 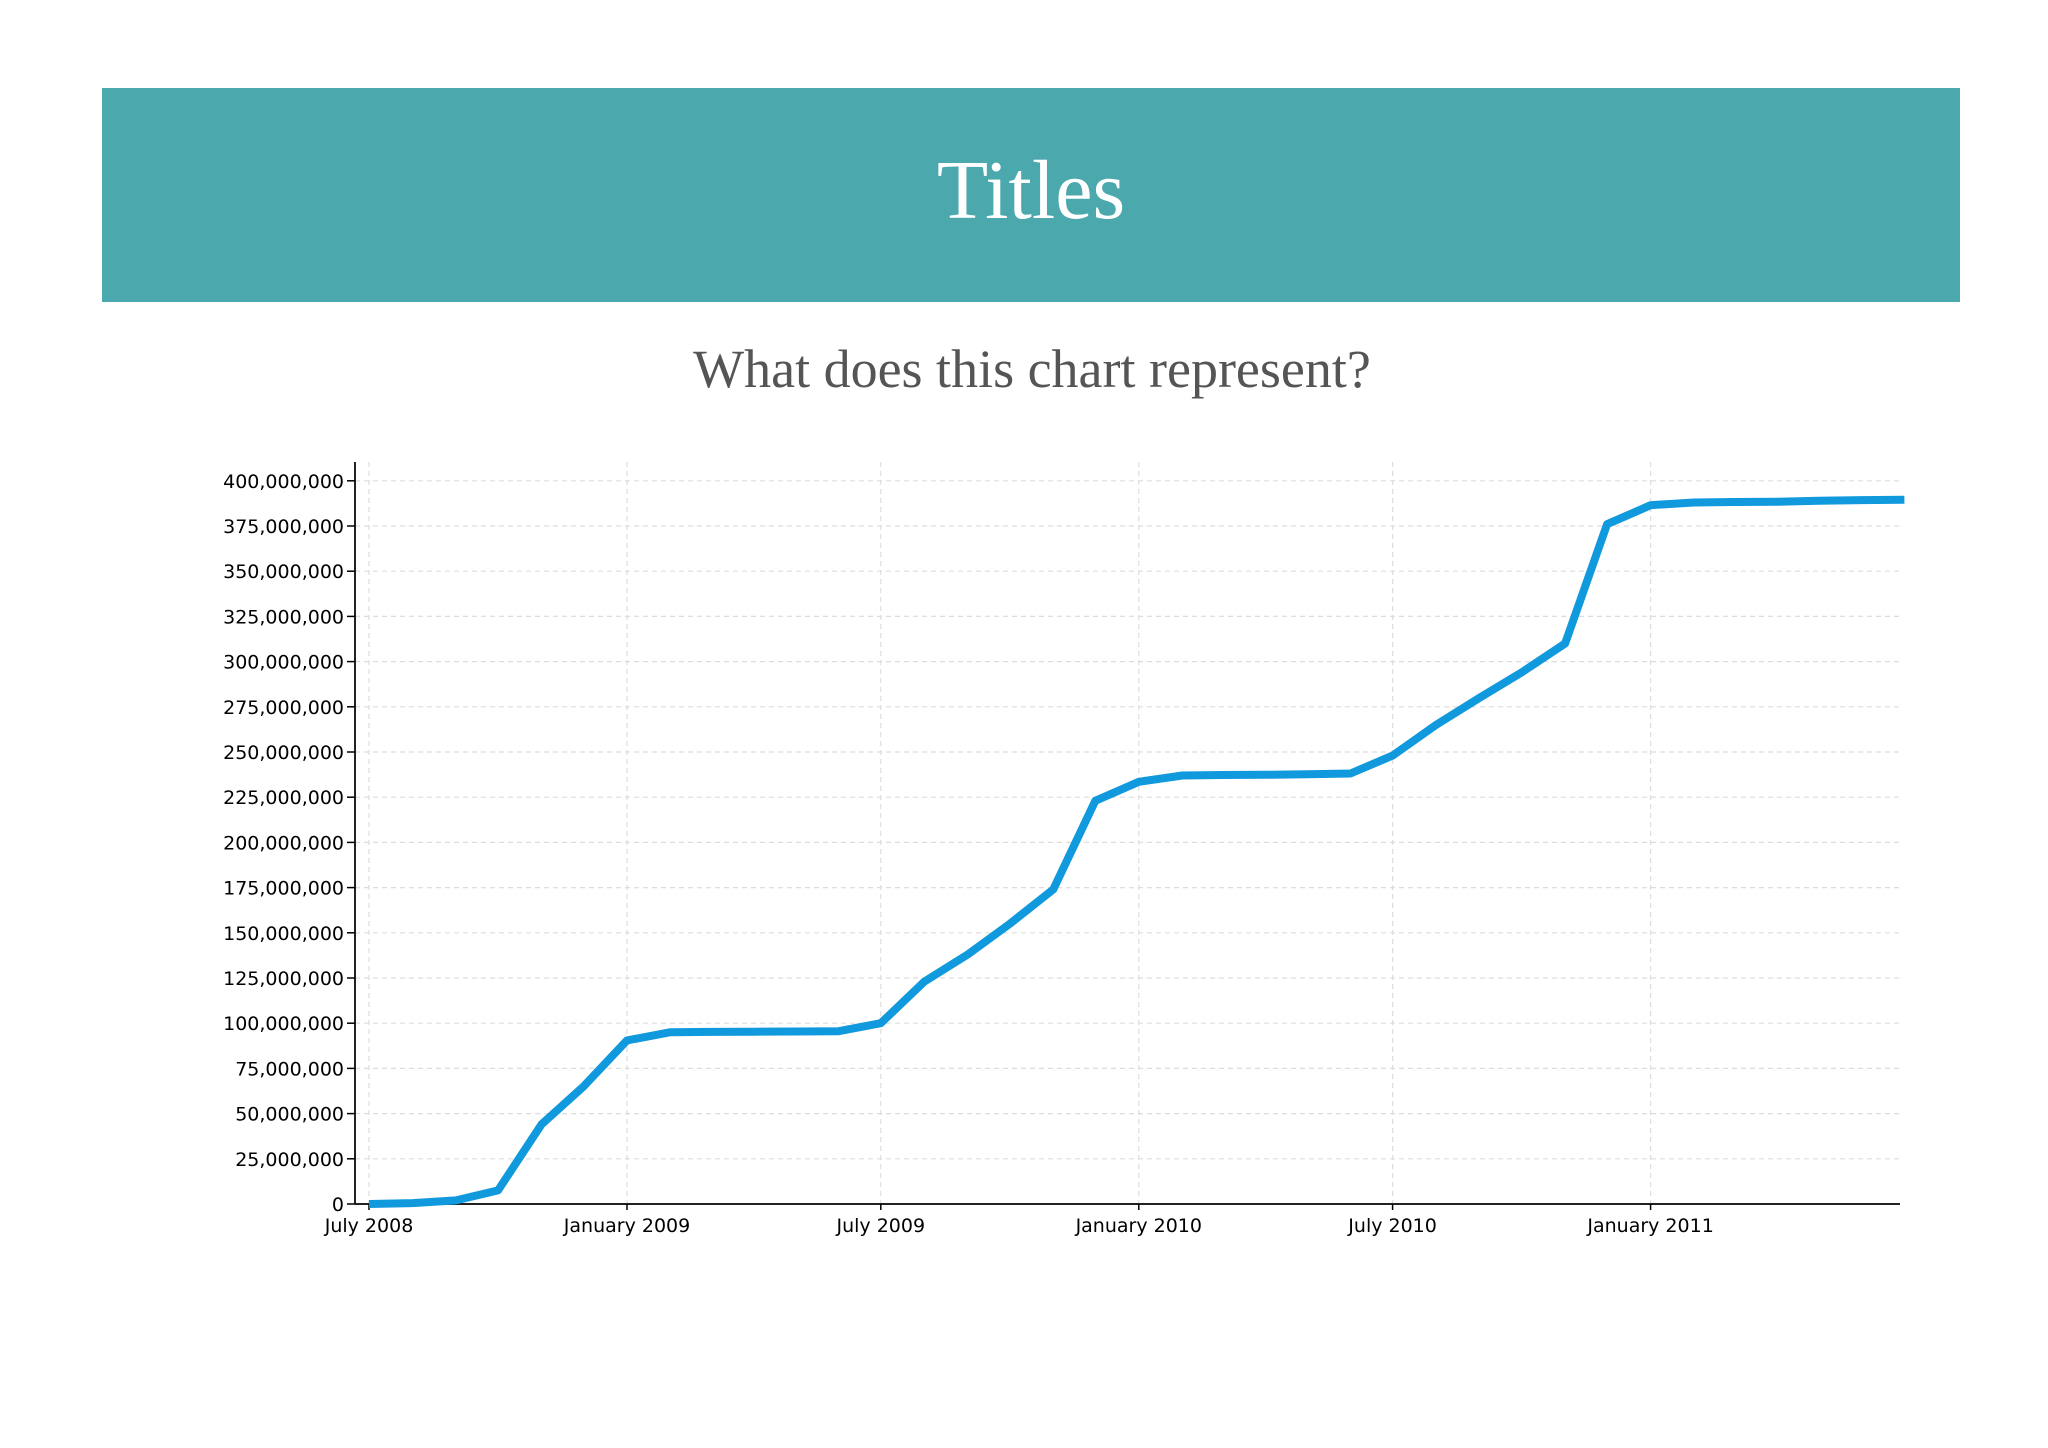 I want to click on y-tick-label: 375,000,000, so click(x=283, y=527).